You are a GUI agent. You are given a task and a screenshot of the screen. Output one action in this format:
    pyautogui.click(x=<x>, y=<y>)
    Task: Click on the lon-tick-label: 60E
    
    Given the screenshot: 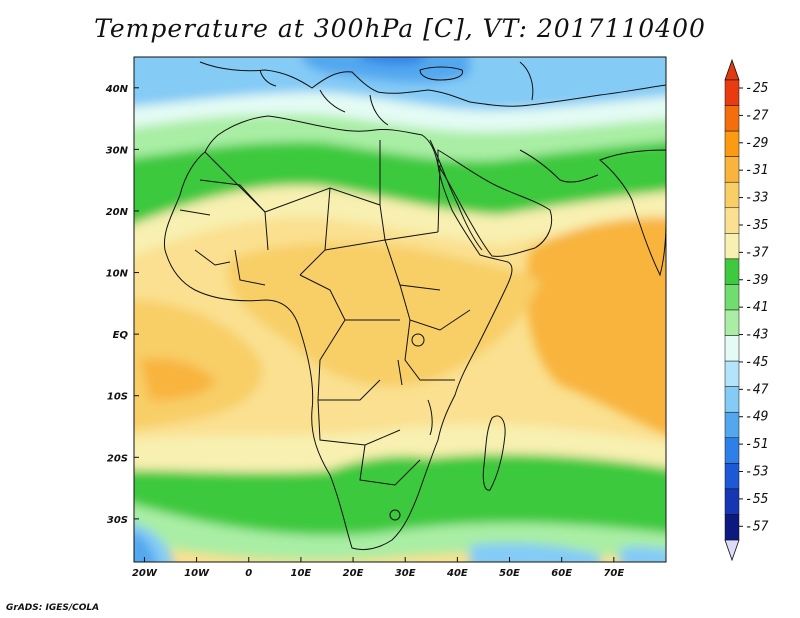 What is the action you would take?
    pyautogui.click(x=561, y=573)
    